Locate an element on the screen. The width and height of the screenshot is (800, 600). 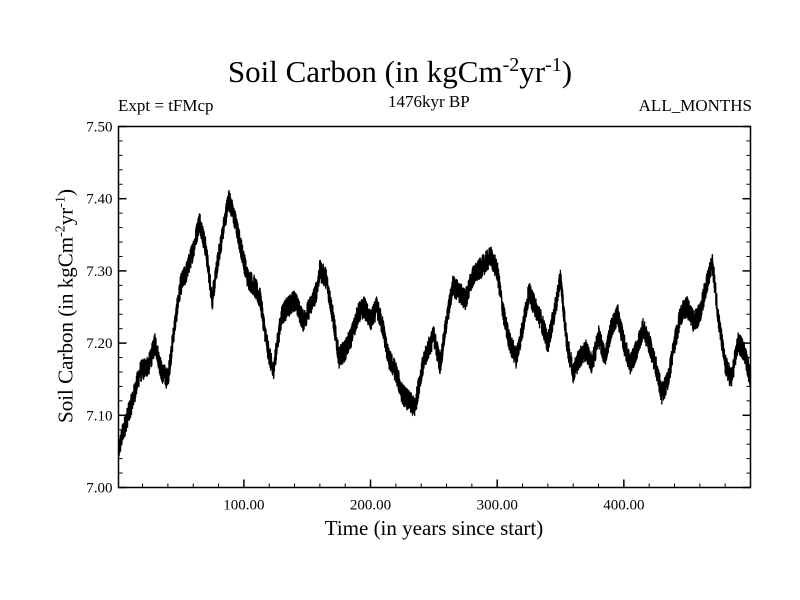
x-axis-title: Time (in years since start) is located at coordinates (434, 528).